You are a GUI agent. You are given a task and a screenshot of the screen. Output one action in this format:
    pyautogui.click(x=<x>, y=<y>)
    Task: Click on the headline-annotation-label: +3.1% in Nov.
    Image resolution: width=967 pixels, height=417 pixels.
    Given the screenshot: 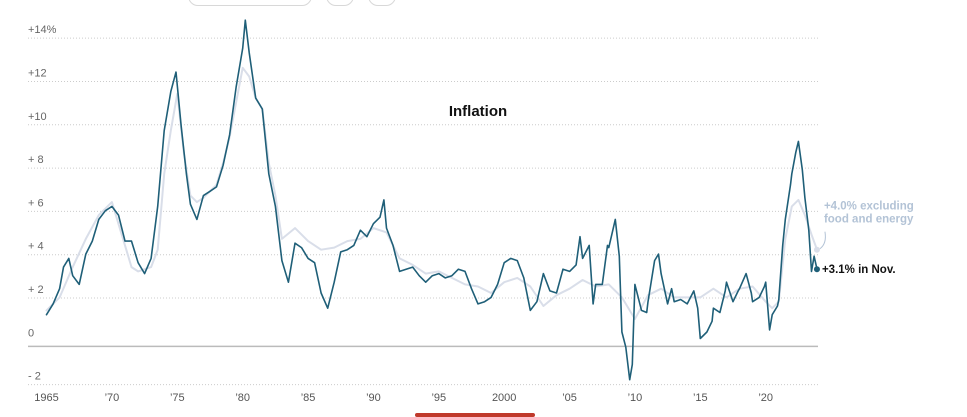 What is the action you would take?
    pyautogui.click(x=859, y=270)
    